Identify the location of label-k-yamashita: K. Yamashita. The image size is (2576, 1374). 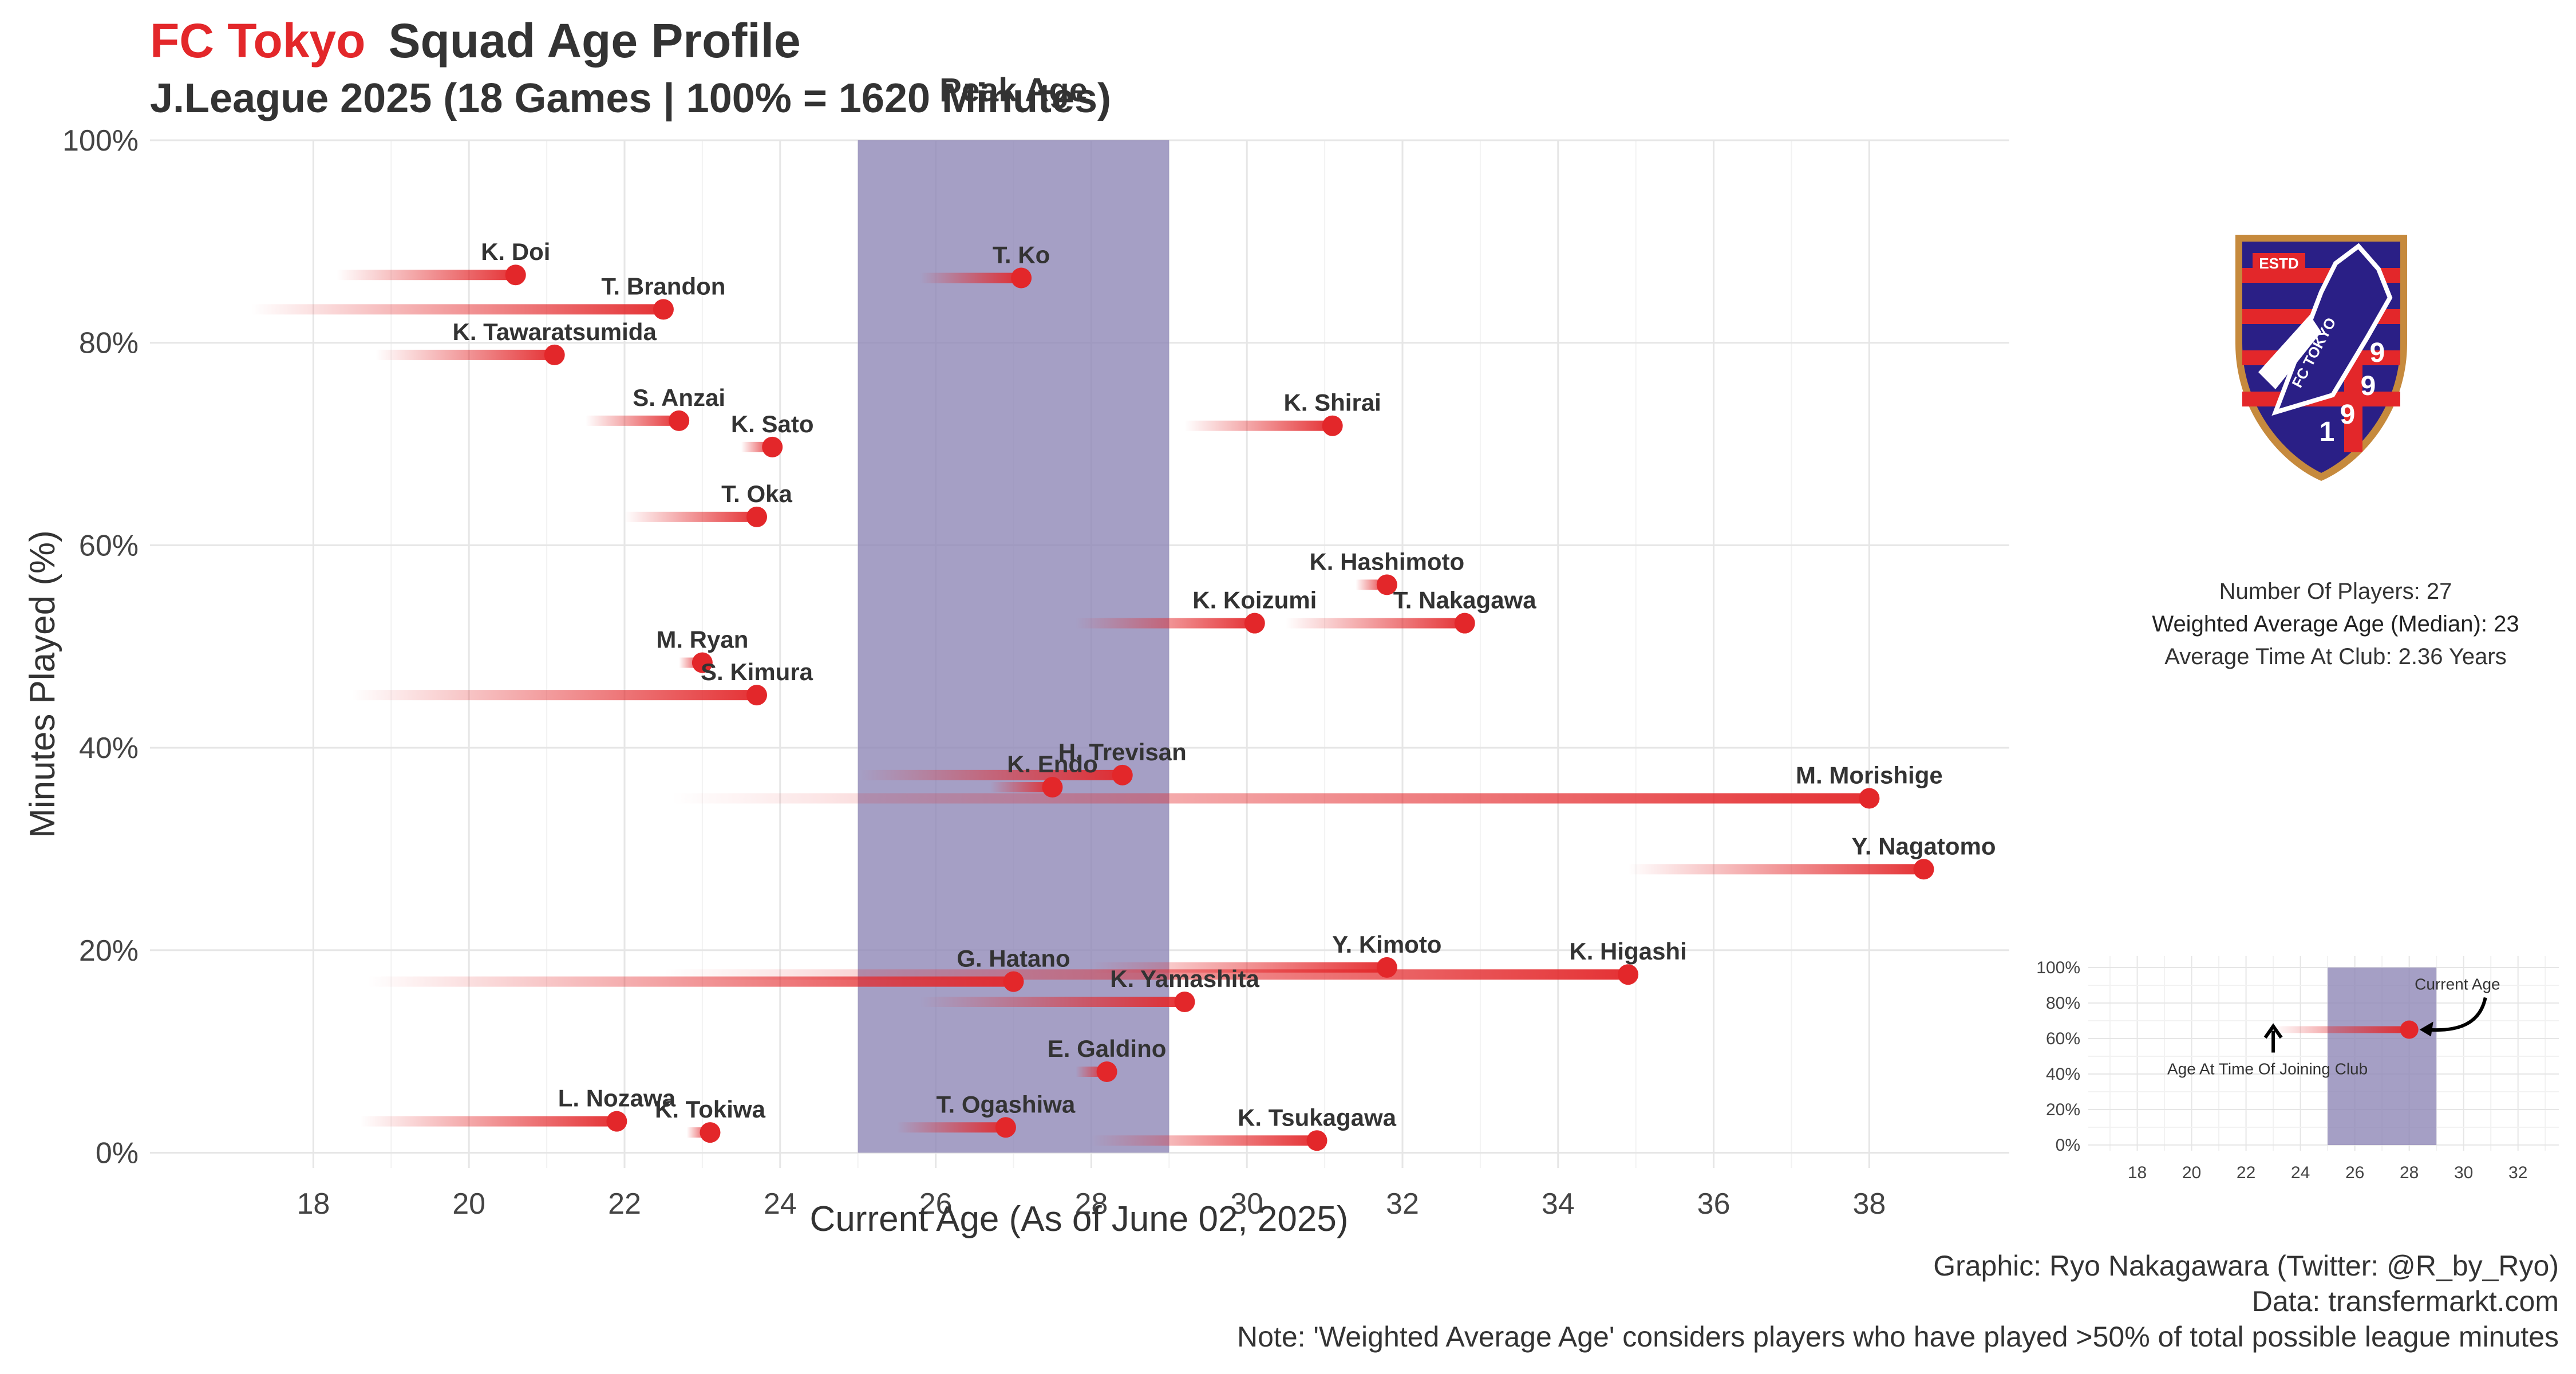
(1184, 979).